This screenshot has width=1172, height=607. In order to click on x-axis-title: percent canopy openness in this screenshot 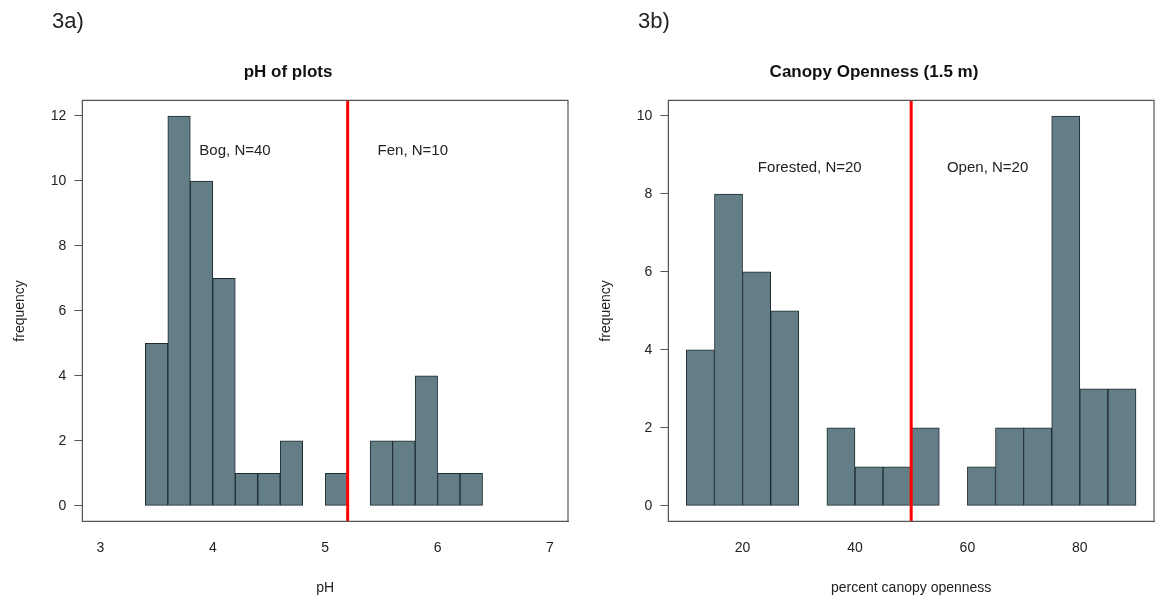, I will do `click(911, 587)`.